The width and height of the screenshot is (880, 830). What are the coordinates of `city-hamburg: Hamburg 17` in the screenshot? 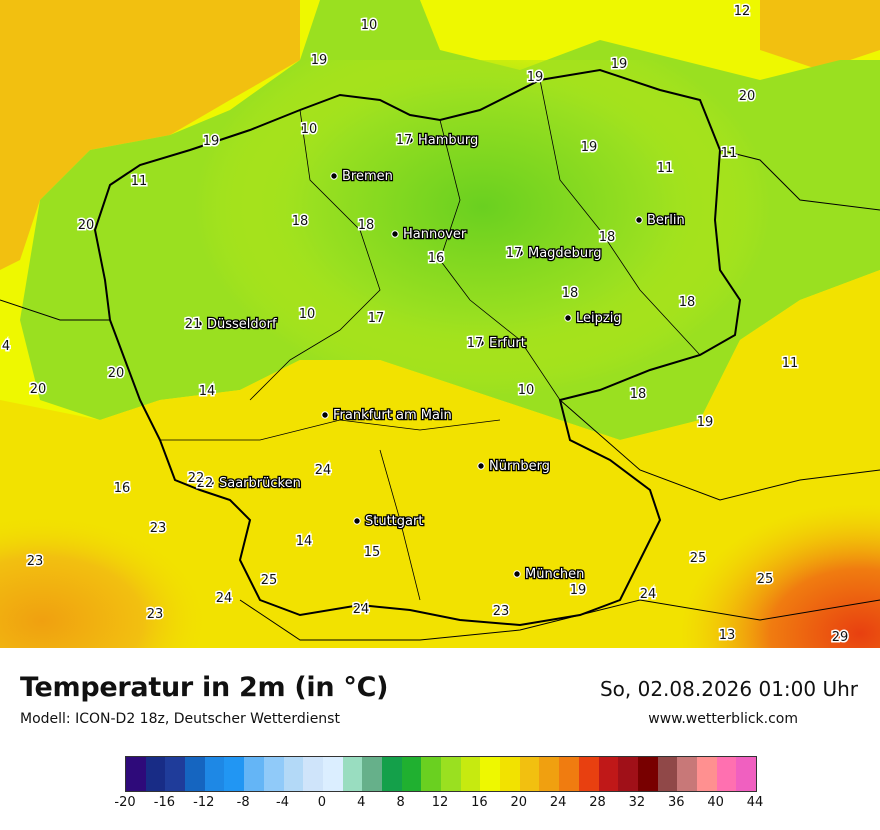 It's located at (436, 141).